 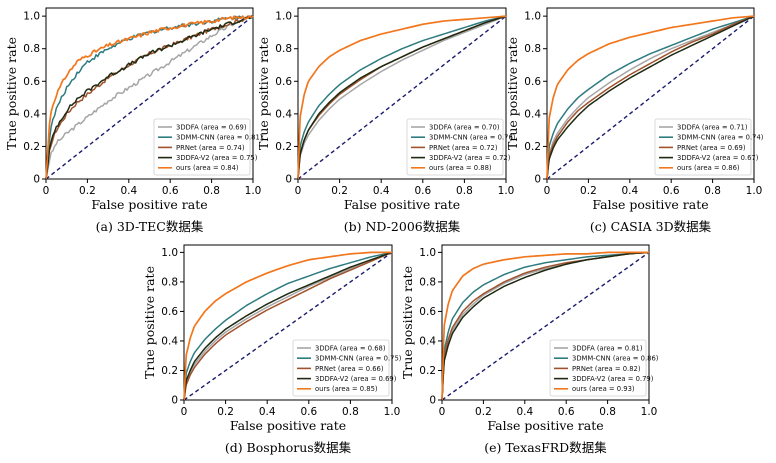 I want to click on legend-label: ours (area = 0.85), so click(x=346, y=389).